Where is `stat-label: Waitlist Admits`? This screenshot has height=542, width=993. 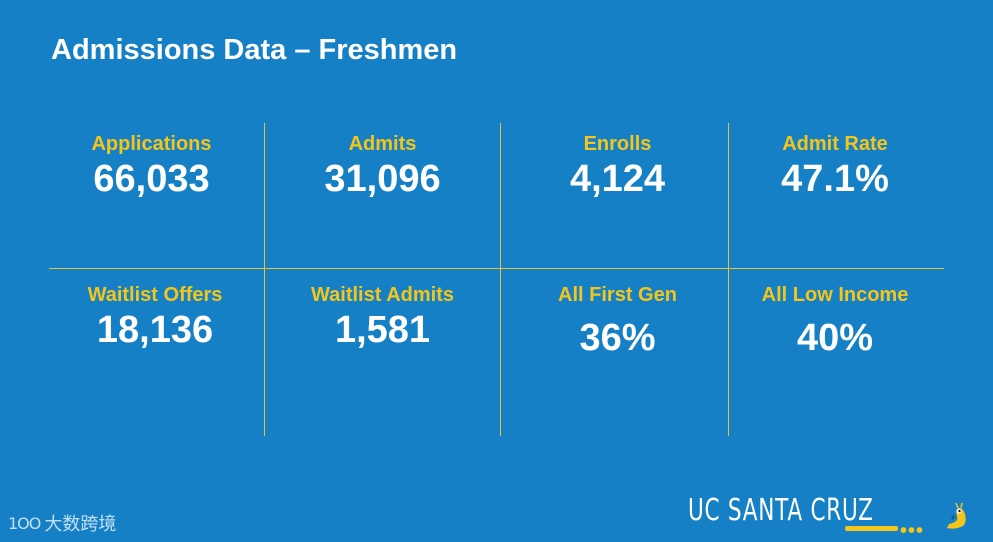 stat-label: Waitlist Admits is located at coordinates (382, 295).